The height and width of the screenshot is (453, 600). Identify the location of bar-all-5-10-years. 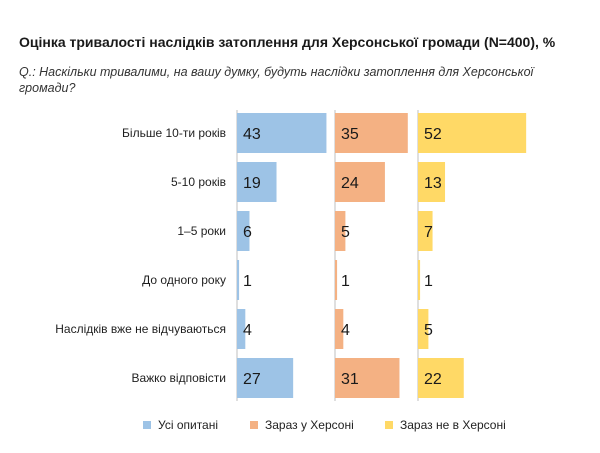
(257, 182).